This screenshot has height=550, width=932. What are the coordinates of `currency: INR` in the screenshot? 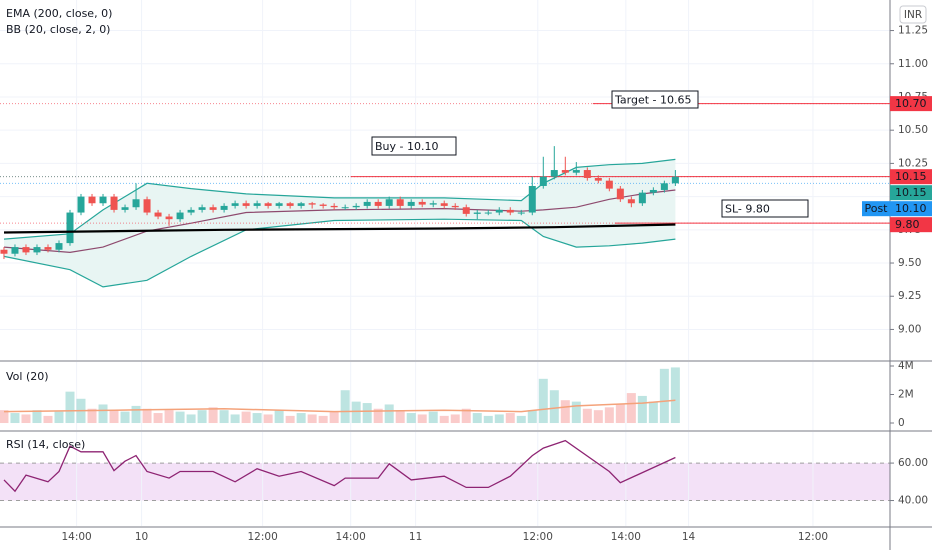 It's located at (913, 15).